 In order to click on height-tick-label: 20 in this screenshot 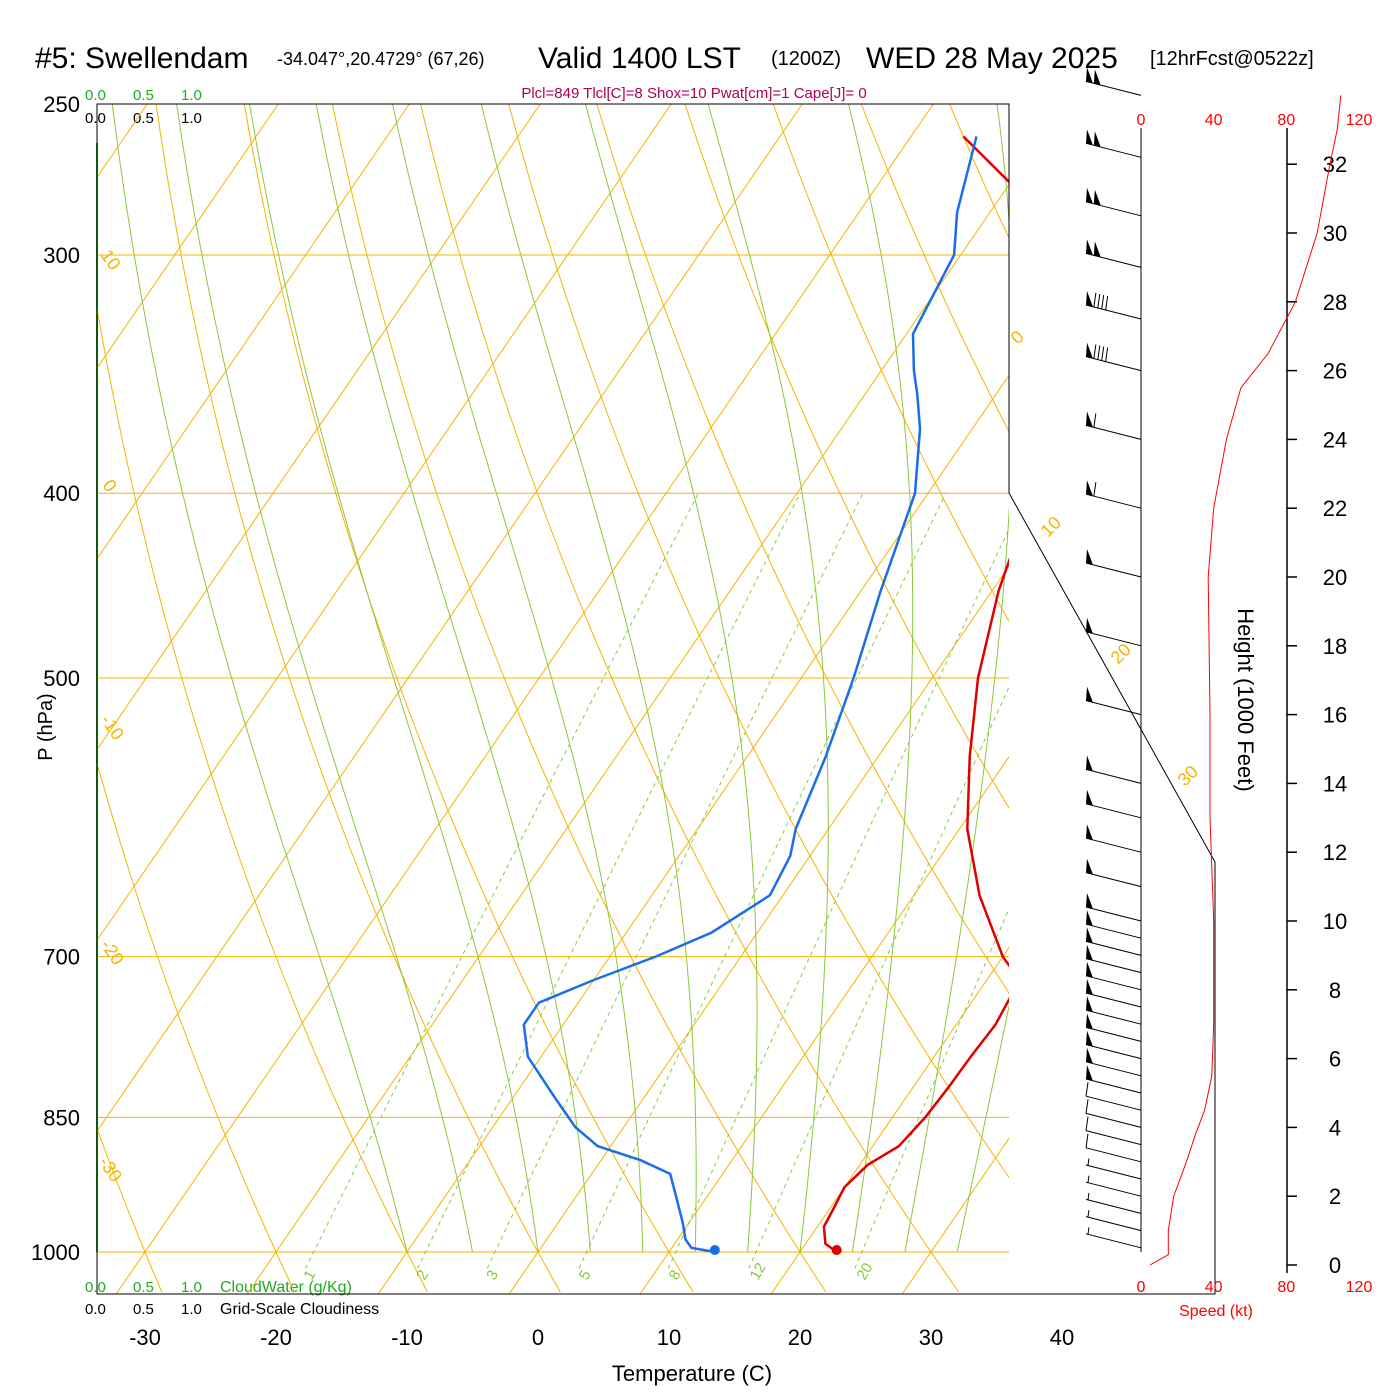, I will do `click(1335, 577)`.